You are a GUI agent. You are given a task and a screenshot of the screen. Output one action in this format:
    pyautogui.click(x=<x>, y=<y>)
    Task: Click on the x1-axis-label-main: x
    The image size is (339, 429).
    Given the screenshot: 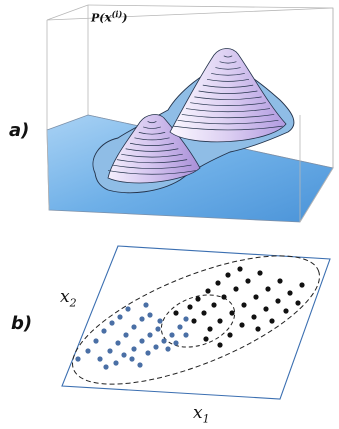 What is the action you would take?
    pyautogui.click(x=198, y=413)
    